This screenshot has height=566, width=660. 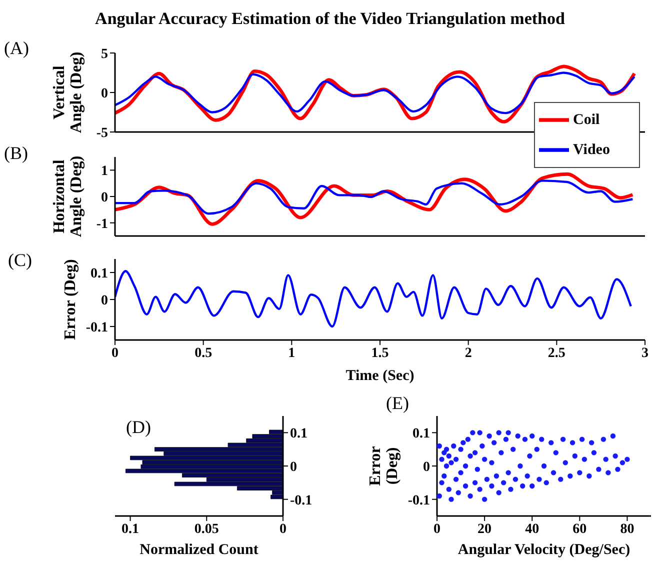 I want to click on legend-label: Coil, so click(x=586, y=120).